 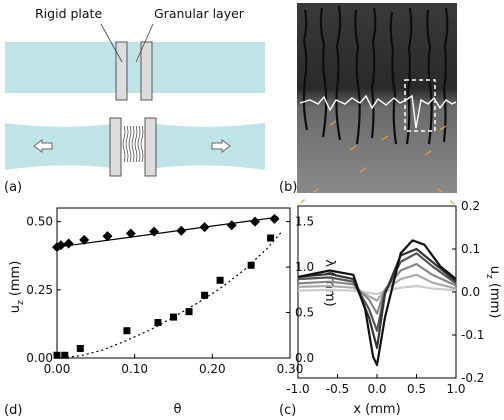 I want to click on top-plate-left, so click(x=121, y=71).